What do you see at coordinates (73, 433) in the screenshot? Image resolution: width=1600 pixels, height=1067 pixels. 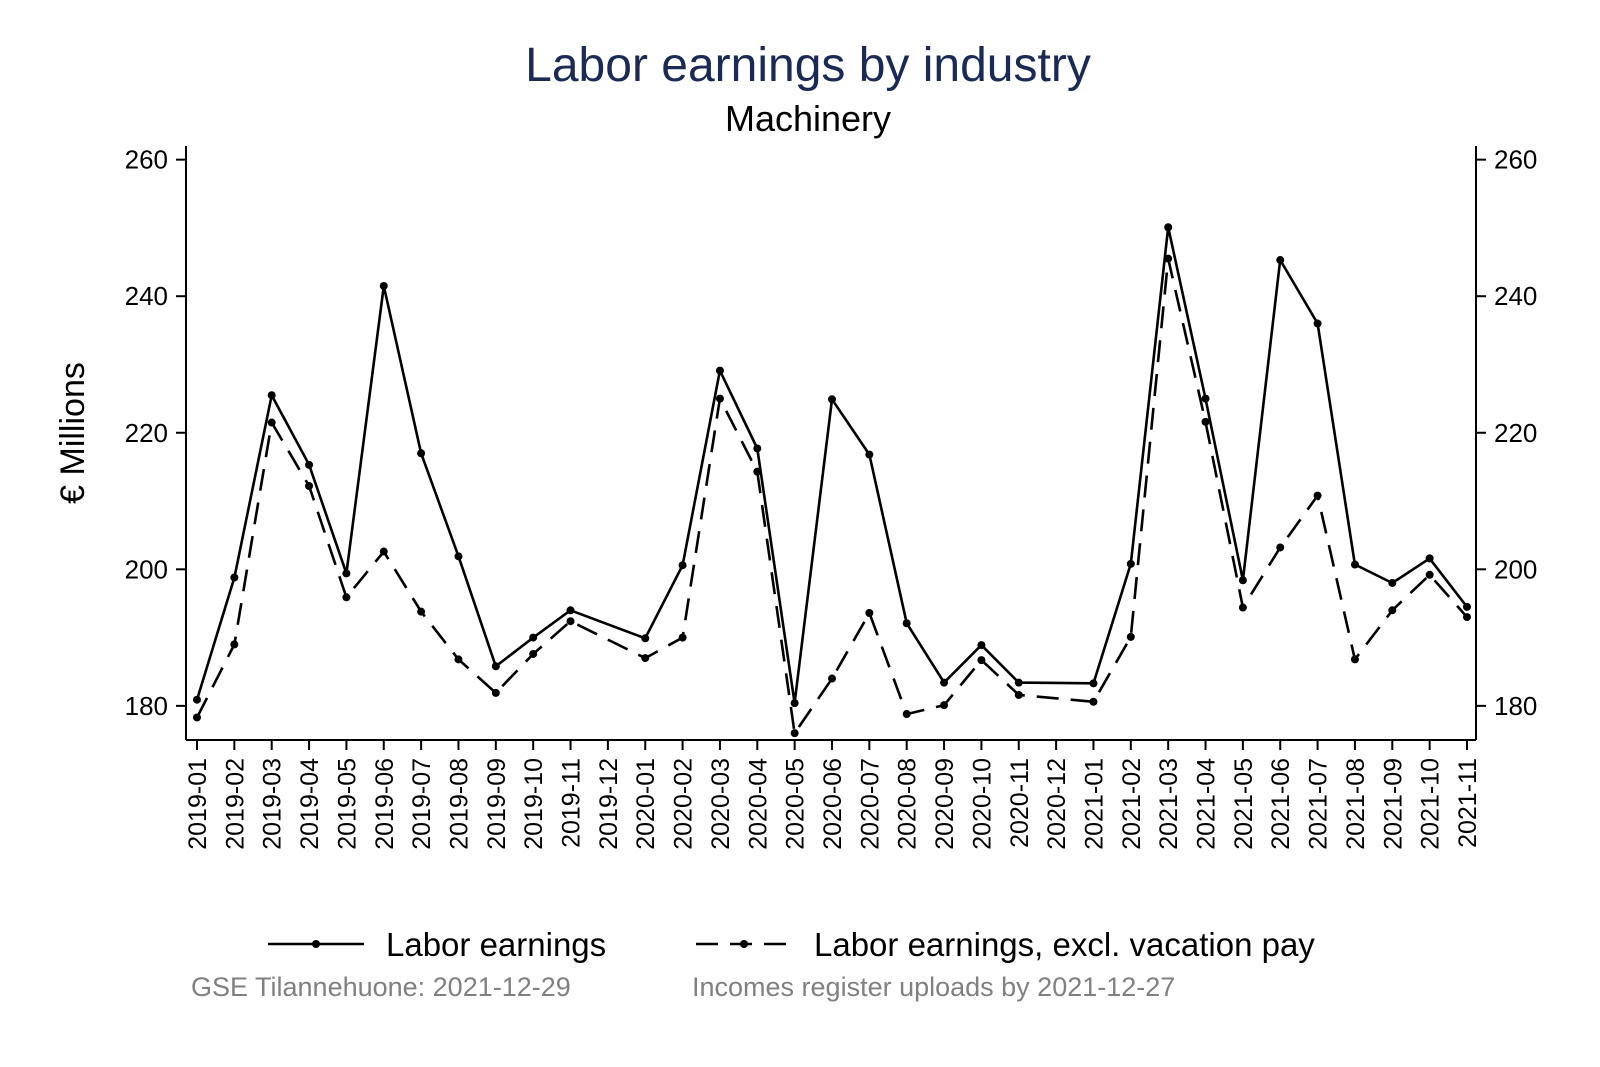 I see `y-axis-label: € Millions` at bounding box center [73, 433].